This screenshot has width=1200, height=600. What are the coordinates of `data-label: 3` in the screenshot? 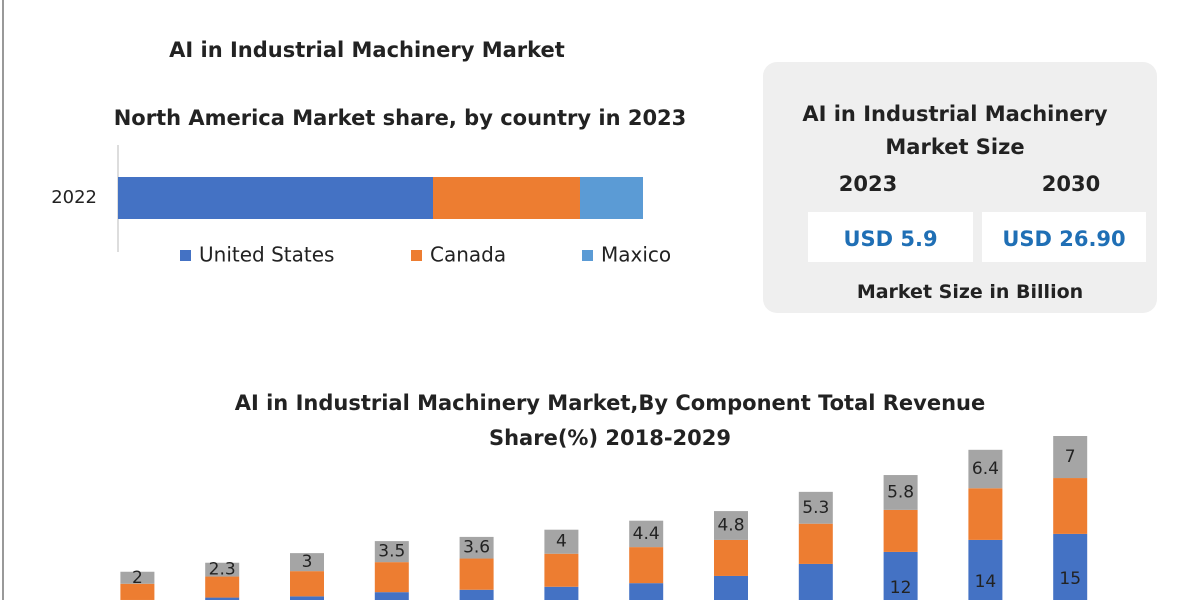 It's located at (307, 562).